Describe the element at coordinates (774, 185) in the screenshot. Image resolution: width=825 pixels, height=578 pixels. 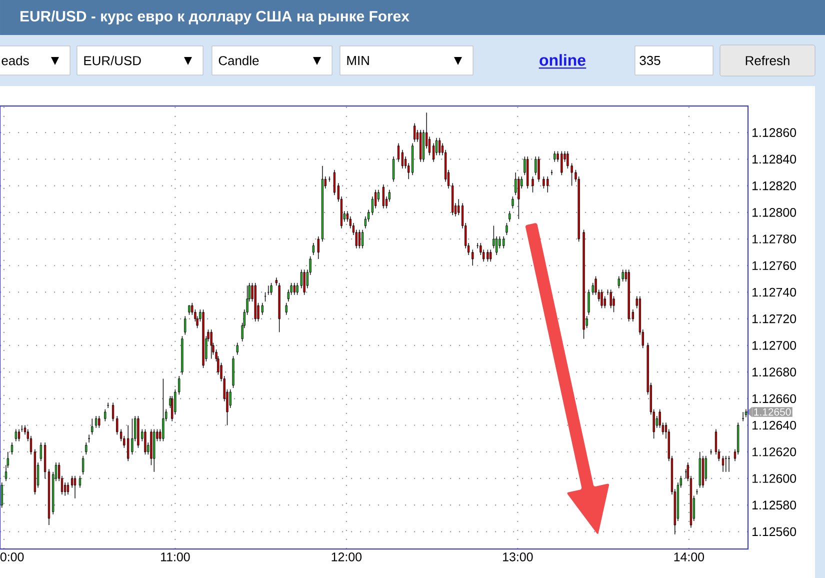
I see `y-tick-label: 1.12820` at that location.